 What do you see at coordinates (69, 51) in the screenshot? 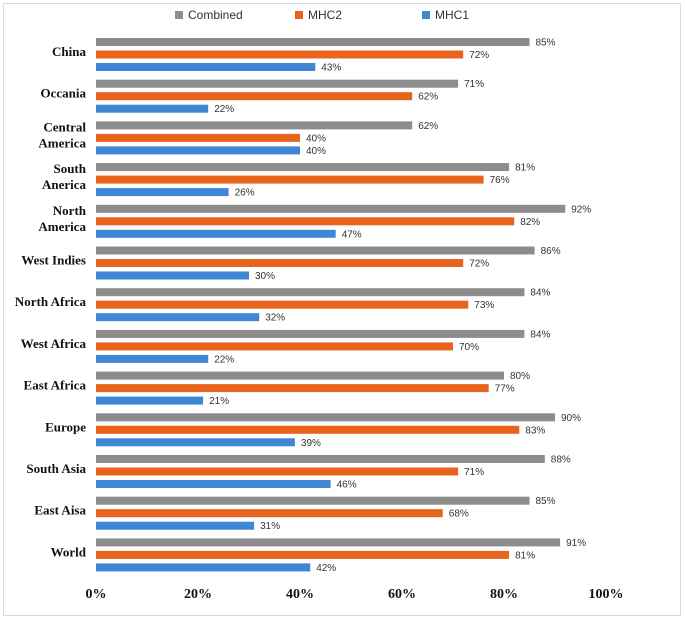
I see `category-label: China` at bounding box center [69, 51].